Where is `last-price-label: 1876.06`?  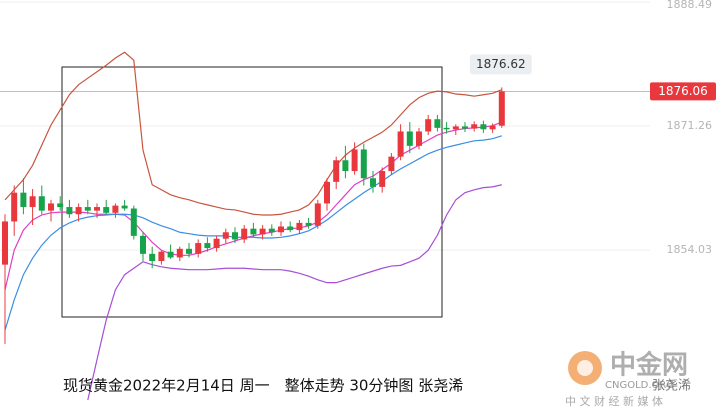 last-price-label: 1876.06 is located at coordinates (683, 91).